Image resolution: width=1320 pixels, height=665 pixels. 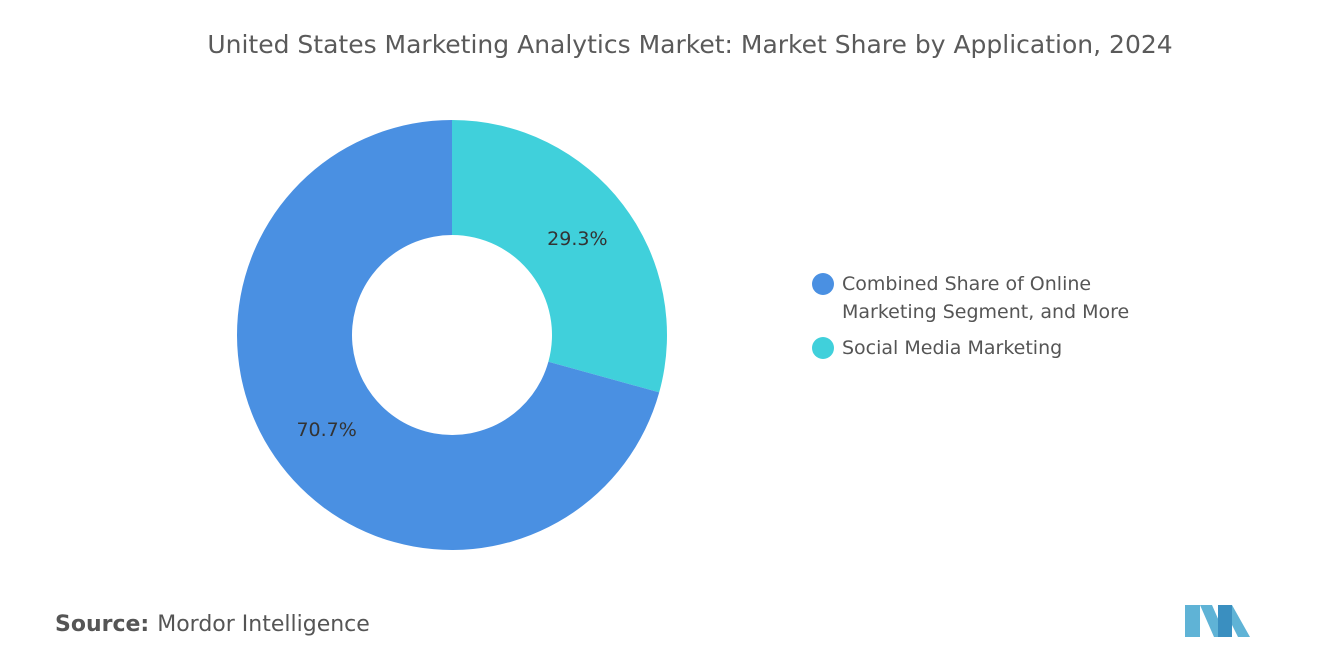 I want to click on legend-label: Social Media Marketing, so click(x=952, y=348).